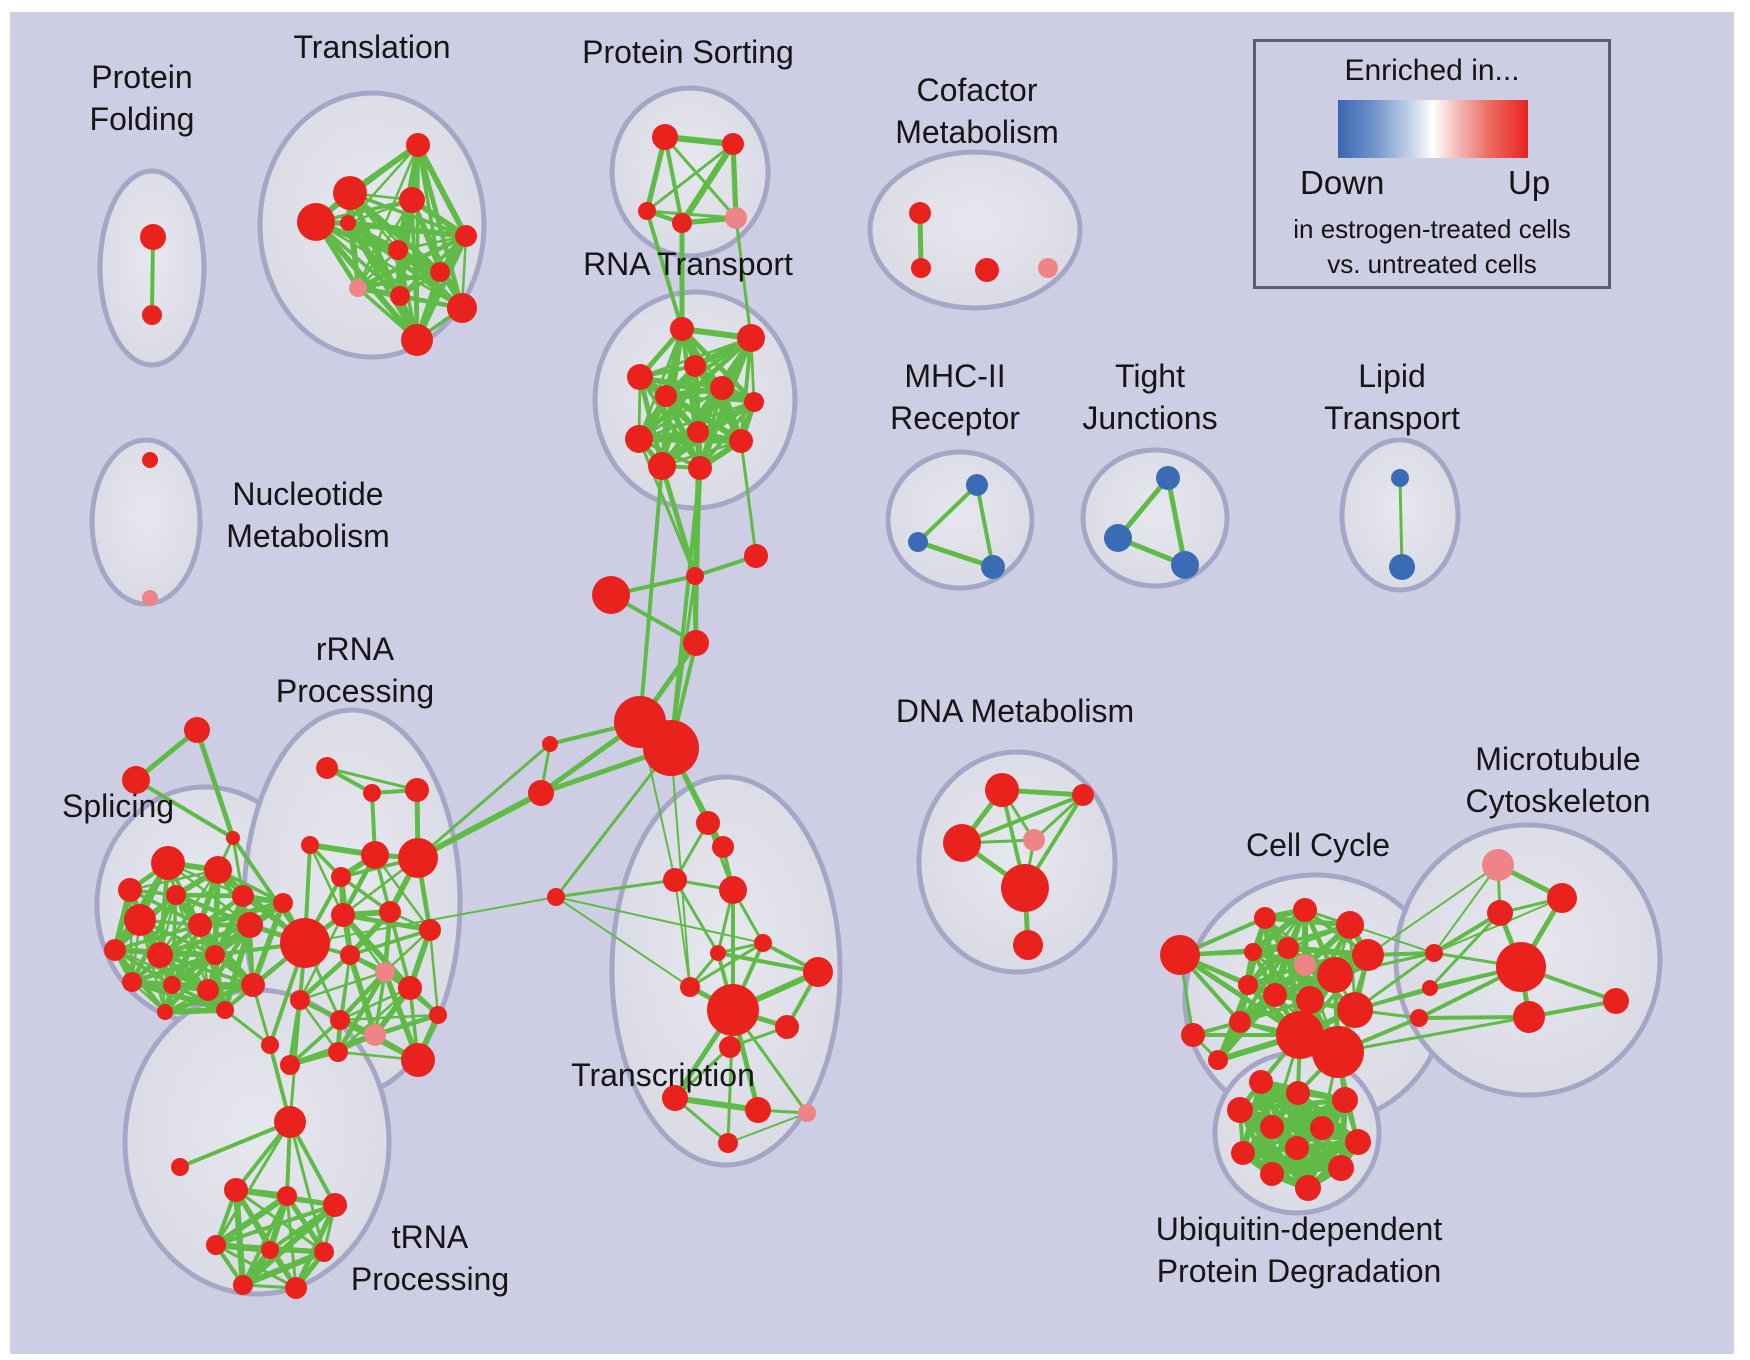 Image resolution: width=1750 pixels, height=1360 pixels. What do you see at coordinates (130, 890) in the screenshot?
I see `gene-set-node-up-sp3` at bounding box center [130, 890].